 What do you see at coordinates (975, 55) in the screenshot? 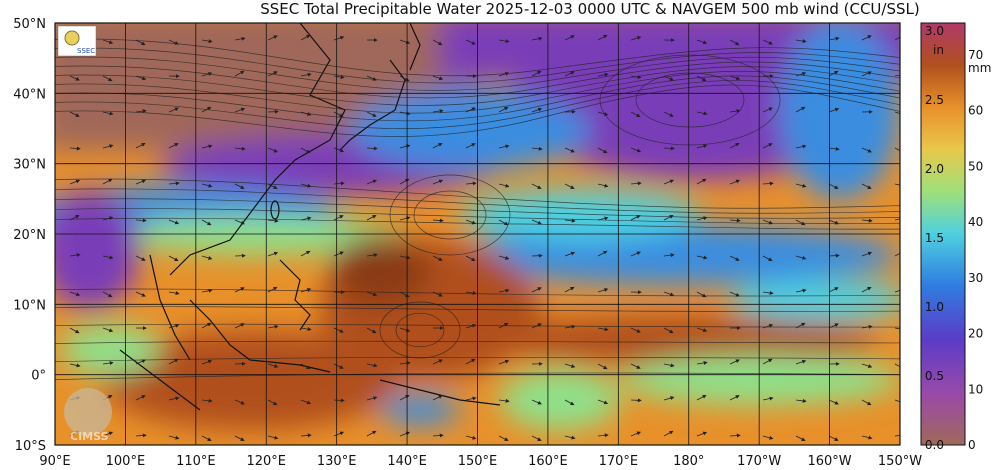
I see `colorbar-mm-tick: 70` at bounding box center [975, 55].